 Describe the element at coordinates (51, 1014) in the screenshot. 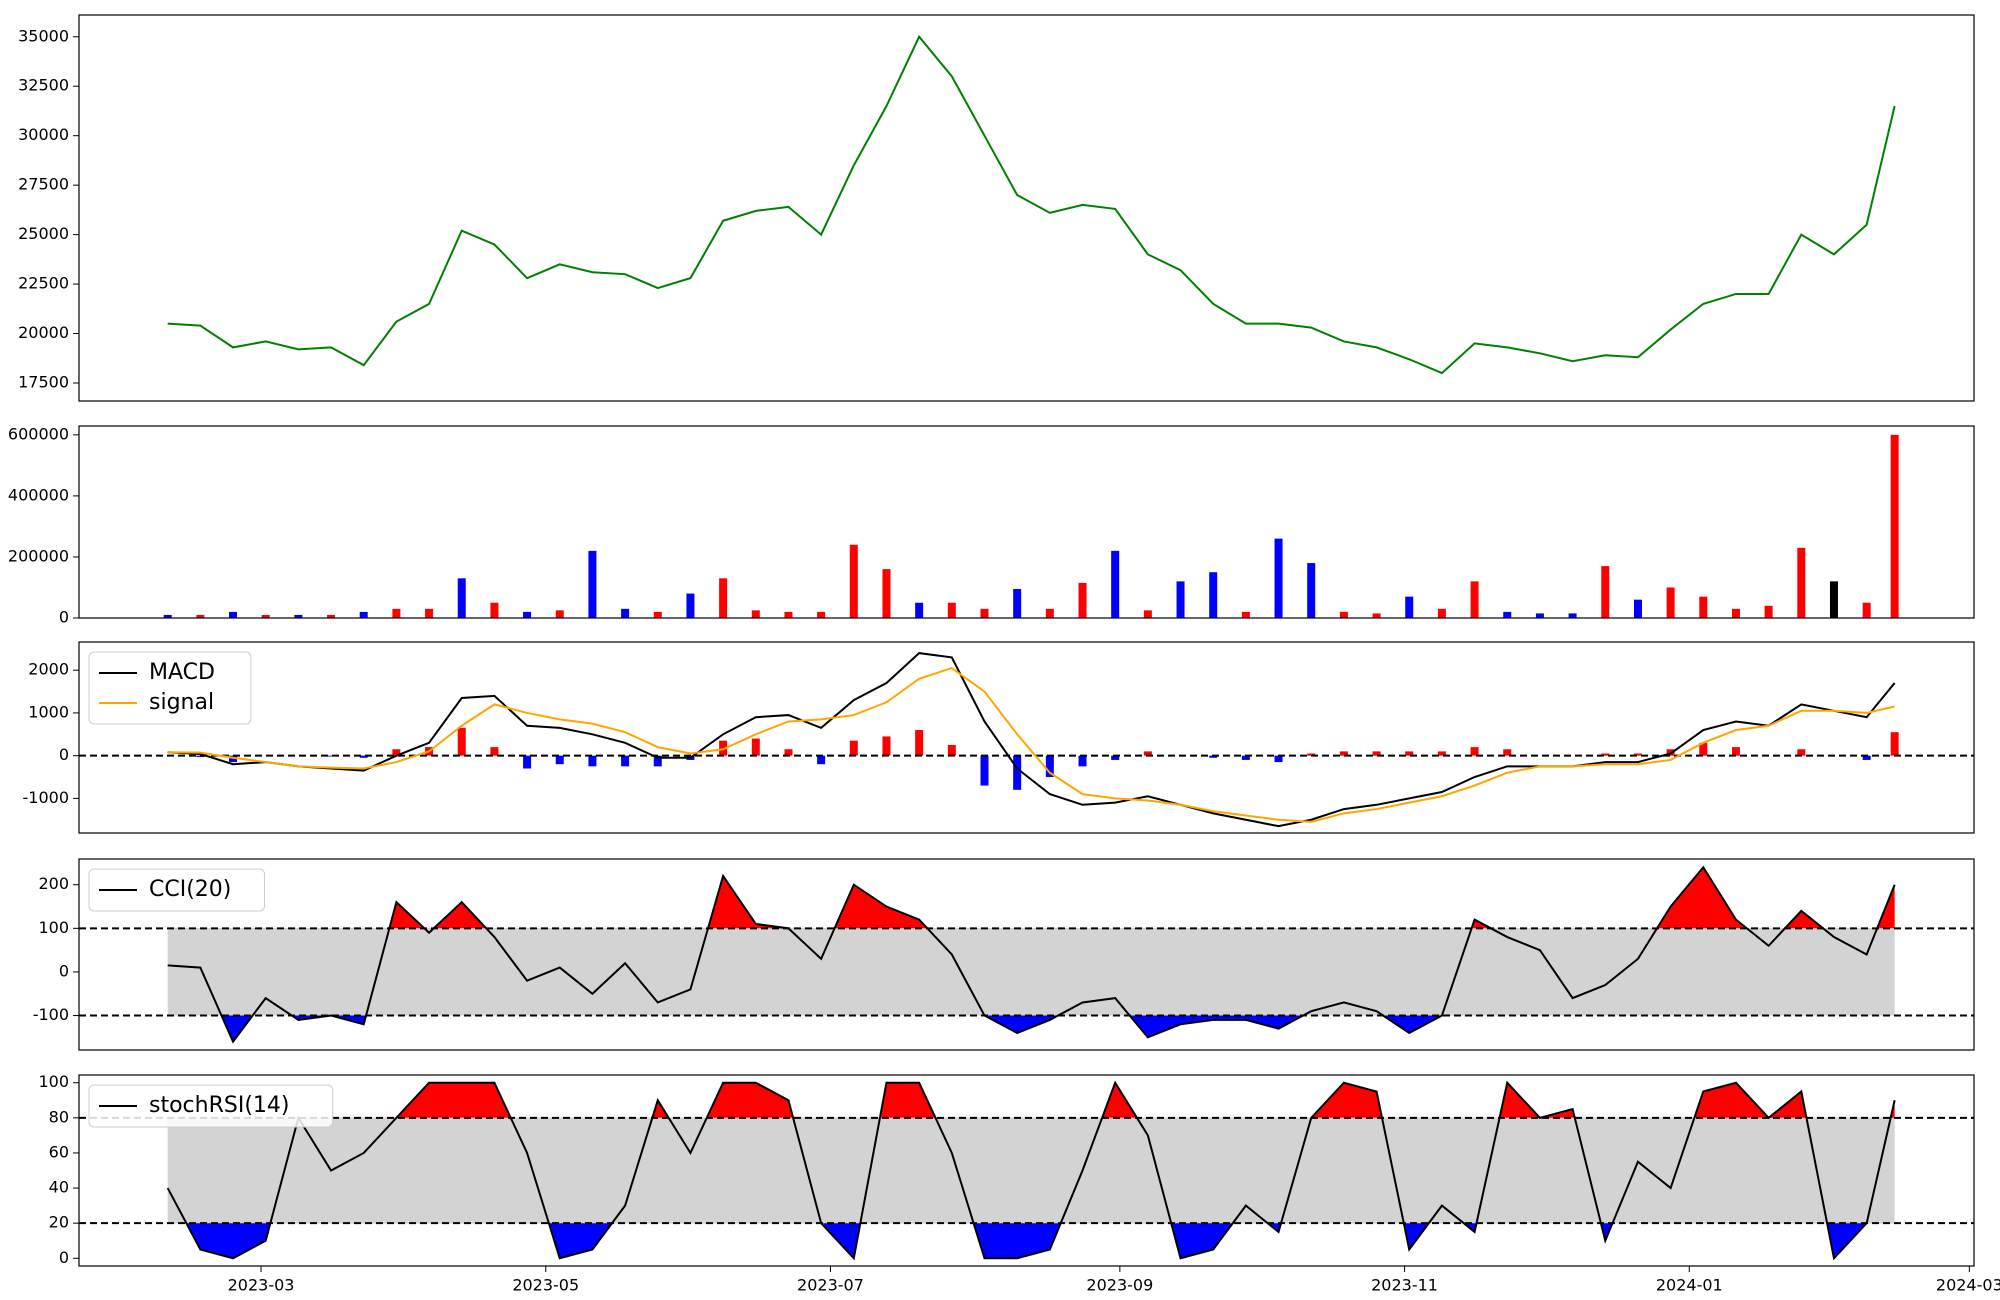

I see `y-tick-label: -100` at that location.